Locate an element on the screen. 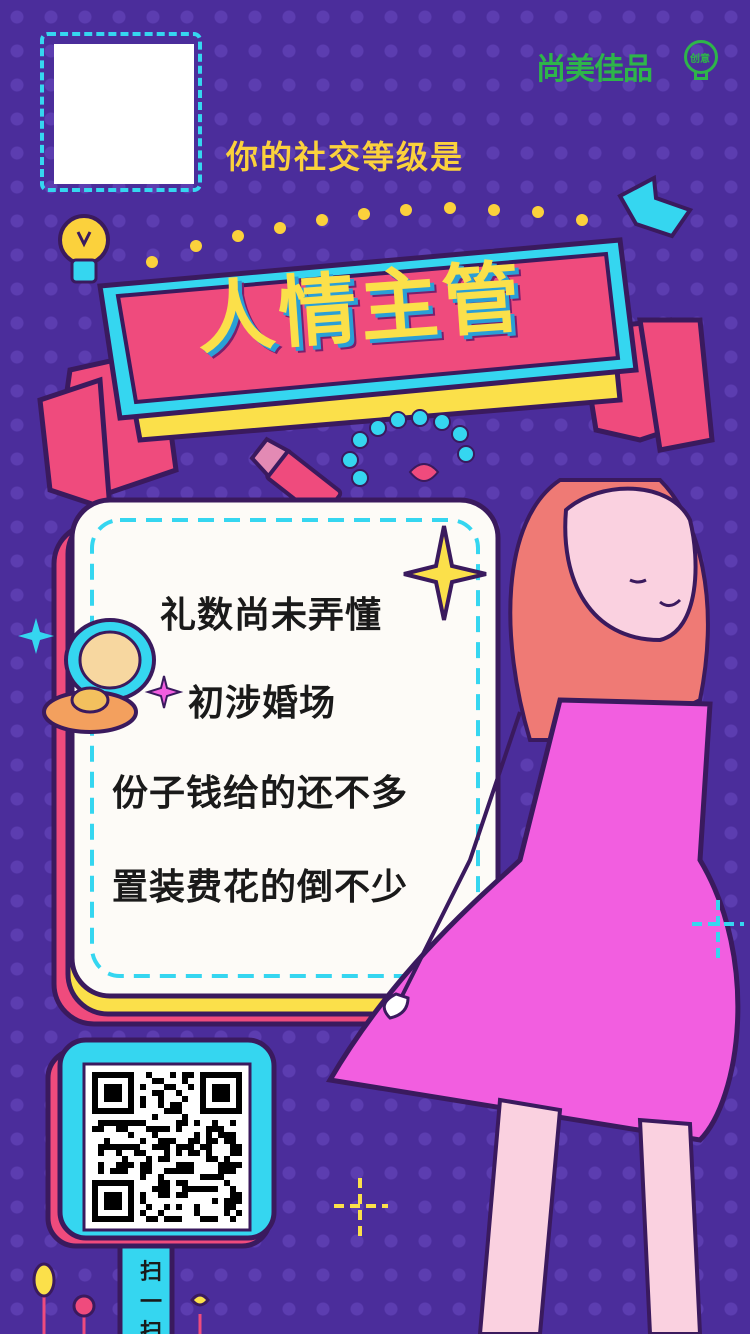 This screenshot has height=1334, width=750. brand-bulb-icon is located at coordinates (701, 57).